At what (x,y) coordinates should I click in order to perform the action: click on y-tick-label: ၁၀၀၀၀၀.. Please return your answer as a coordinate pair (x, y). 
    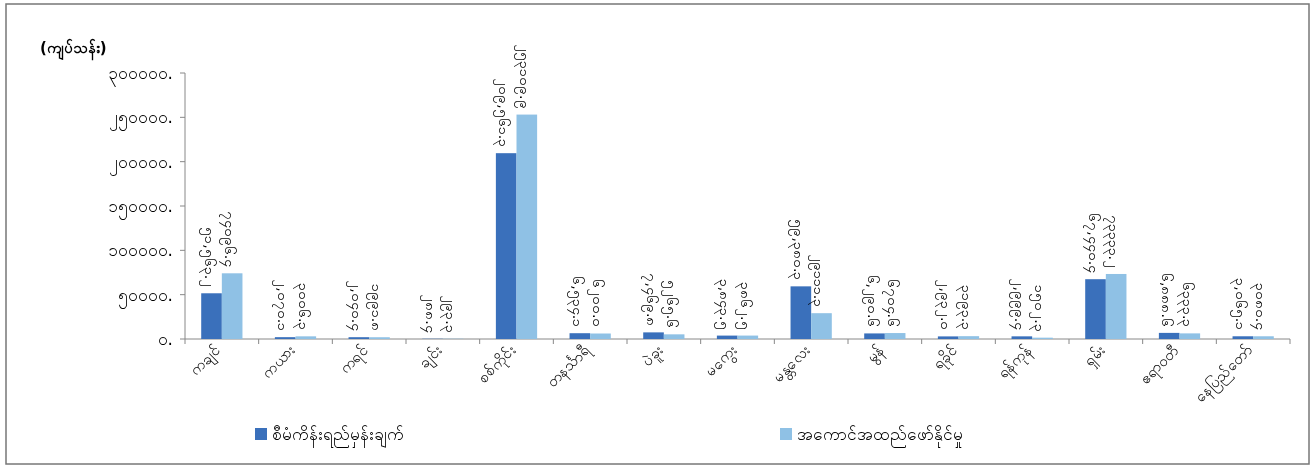
    Looking at the image, I should click on (140, 250).